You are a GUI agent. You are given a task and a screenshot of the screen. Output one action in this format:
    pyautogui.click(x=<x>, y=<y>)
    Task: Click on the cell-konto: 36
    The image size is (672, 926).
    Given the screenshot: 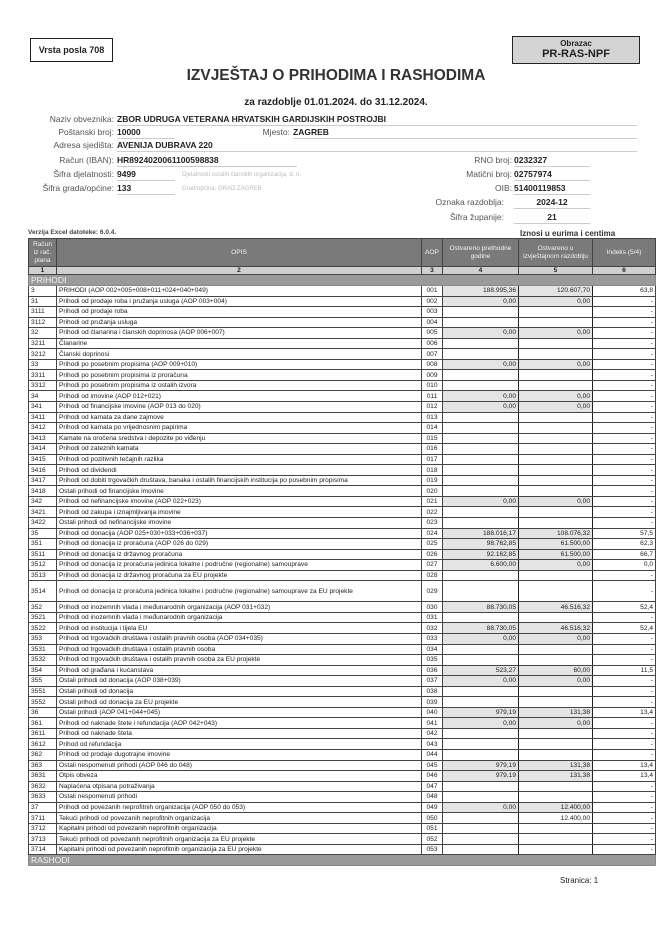 What is the action you would take?
    pyautogui.click(x=42, y=712)
    